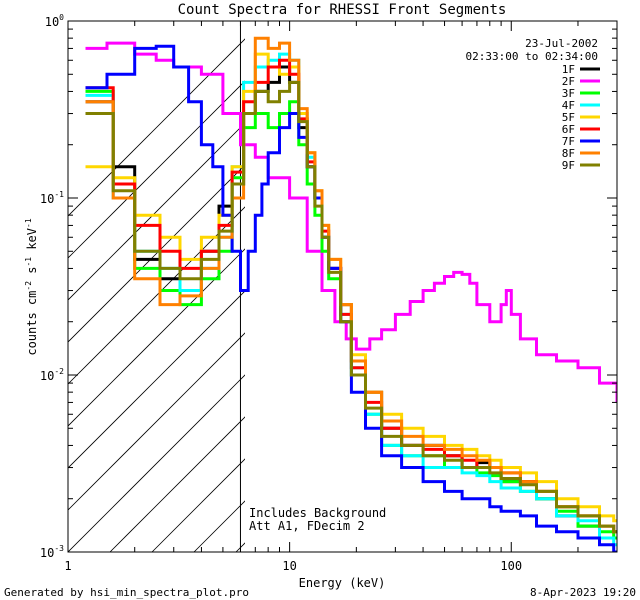 Image resolution: width=640 pixels, height=600 pixels. Describe the element at coordinates (317, 513) in the screenshot. I see `annotation-background: Includes Background` at that location.